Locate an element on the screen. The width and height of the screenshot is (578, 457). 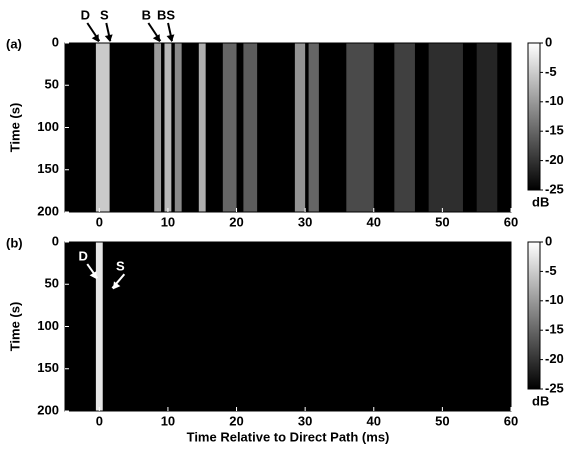
annotation-label: BS is located at coordinates (166, 14).